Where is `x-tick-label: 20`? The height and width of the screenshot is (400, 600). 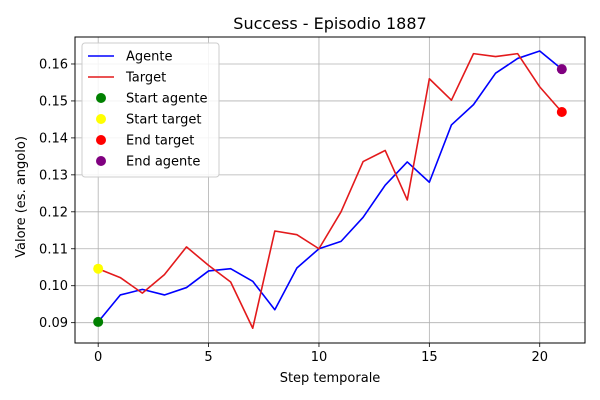
x-tick-label: 20 is located at coordinates (539, 357).